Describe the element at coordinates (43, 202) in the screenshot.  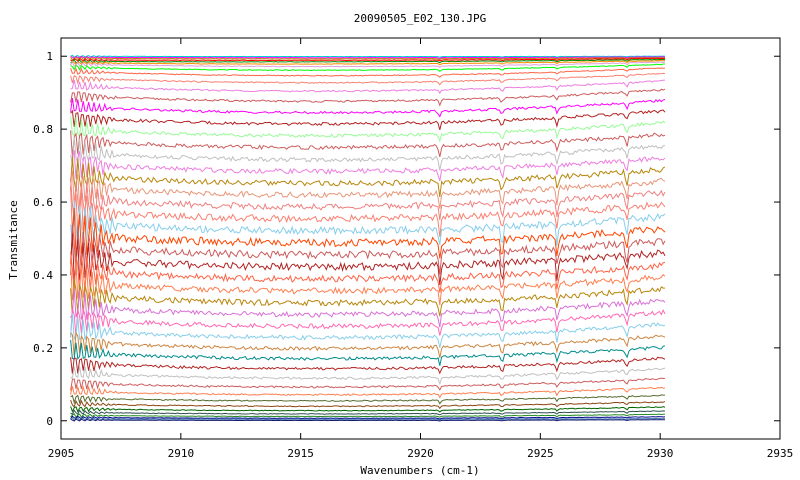
I see `y-tick-label: 0.6` at that location.